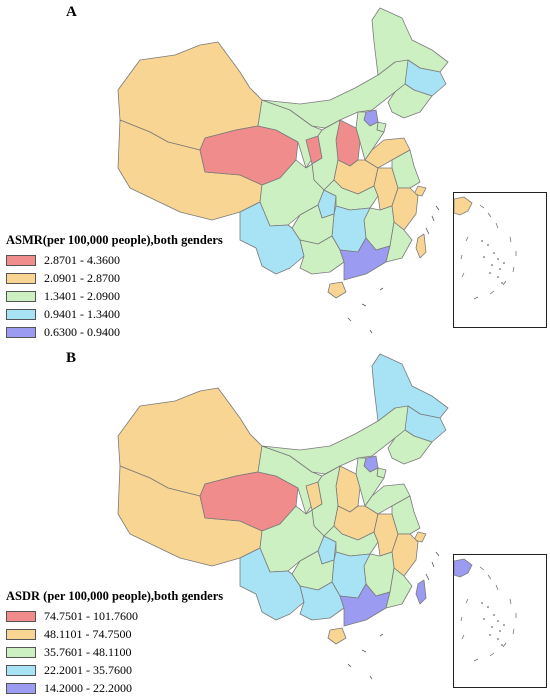 This screenshot has height=698, width=550. I want to click on legend-a-label: 1.3401 - 2.0900, so click(82, 295).